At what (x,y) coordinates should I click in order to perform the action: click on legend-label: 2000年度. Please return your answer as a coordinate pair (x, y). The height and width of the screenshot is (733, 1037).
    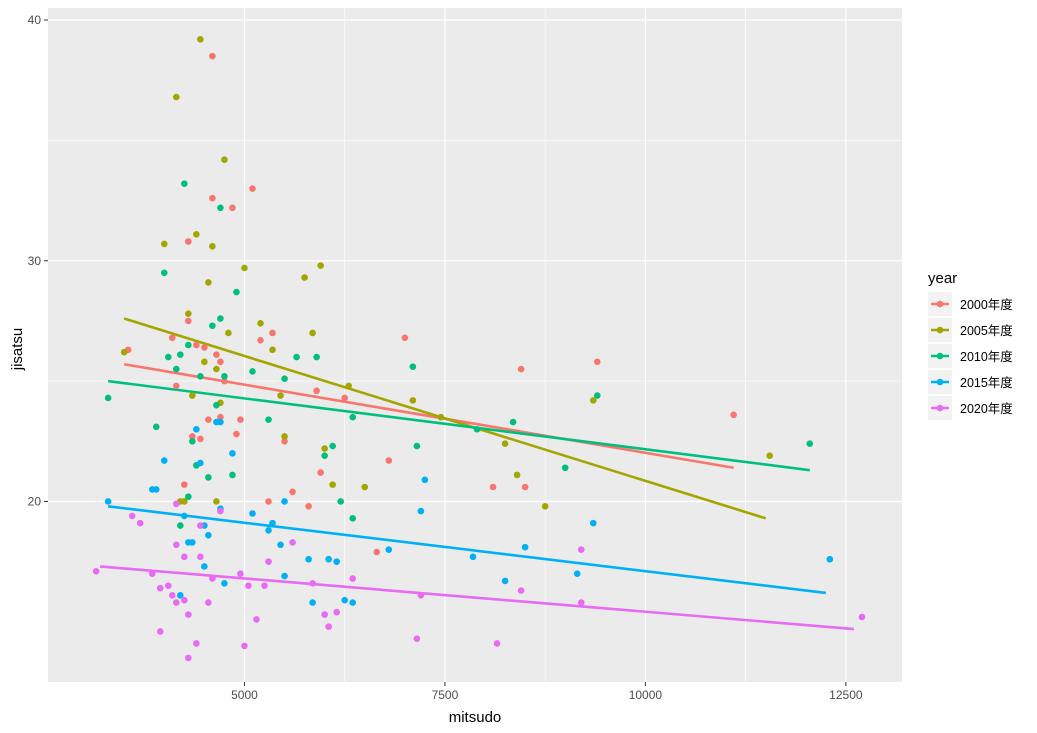
    Looking at the image, I should click on (986, 304).